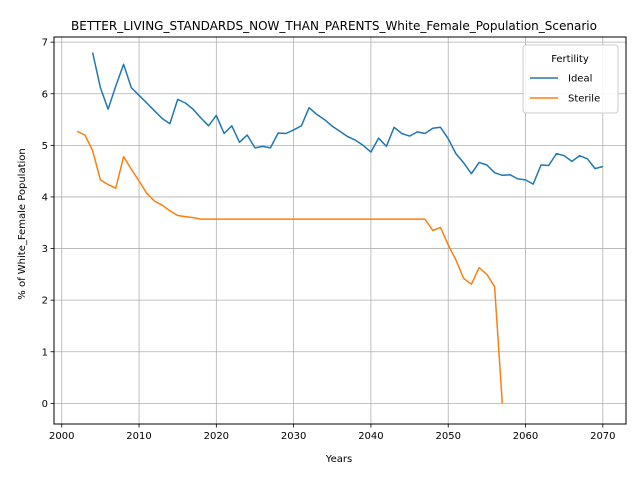  I want to click on y-tick-label: 5, so click(45, 146).